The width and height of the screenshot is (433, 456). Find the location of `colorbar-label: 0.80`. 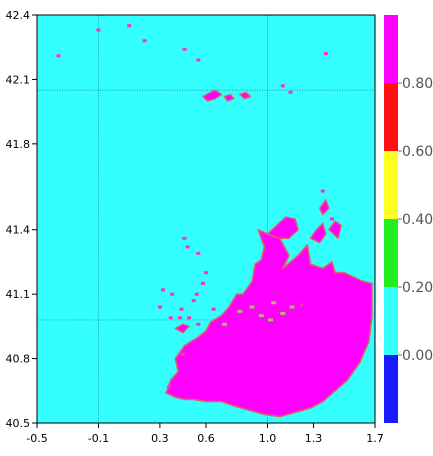

colorbar-label: 0.80 is located at coordinates (417, 84).